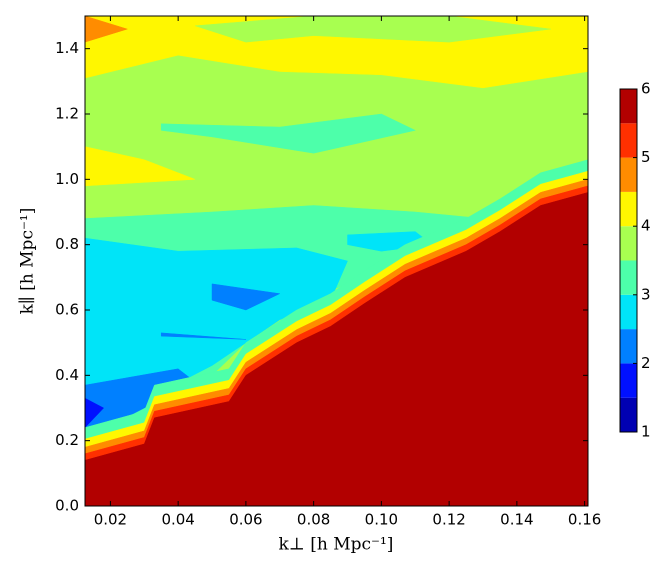 Image resolution: width=667 pixels, height=567 pixels. Describe the element at coordinates (67, 310) in the screenshot. I see `y-tick-label: 0.6` at that location.